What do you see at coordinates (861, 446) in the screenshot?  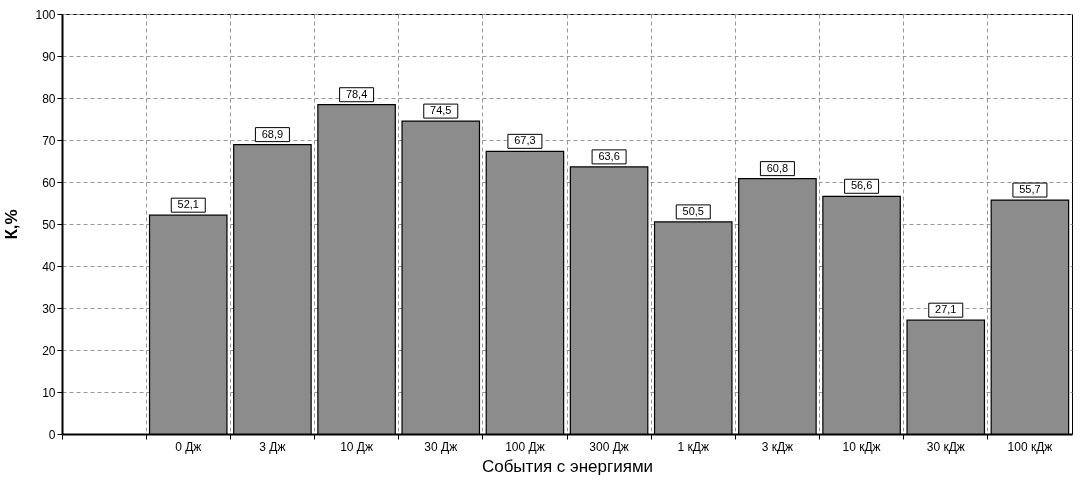 I see `x-tick-label: 10 кДж` at bounding box center [861, 446].